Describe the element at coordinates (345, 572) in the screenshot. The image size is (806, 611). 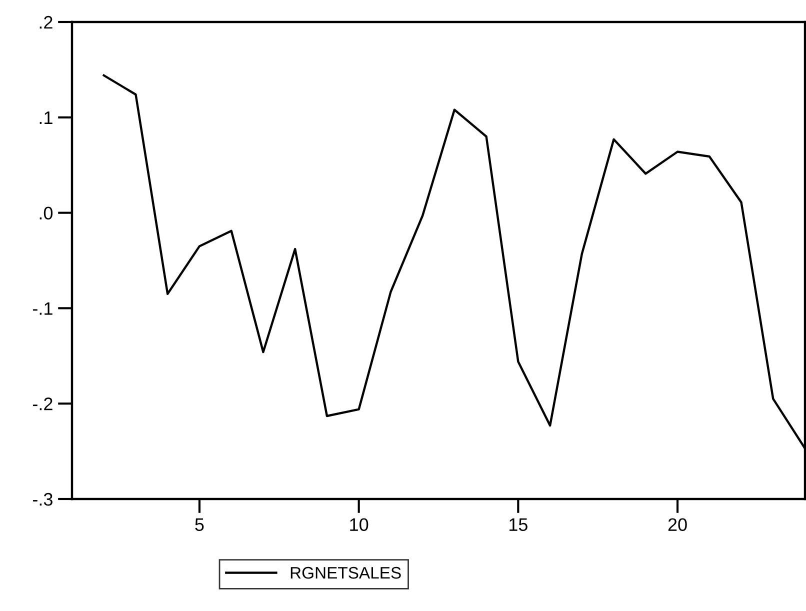
I see `legend-label: RGNETSALES` at that location.